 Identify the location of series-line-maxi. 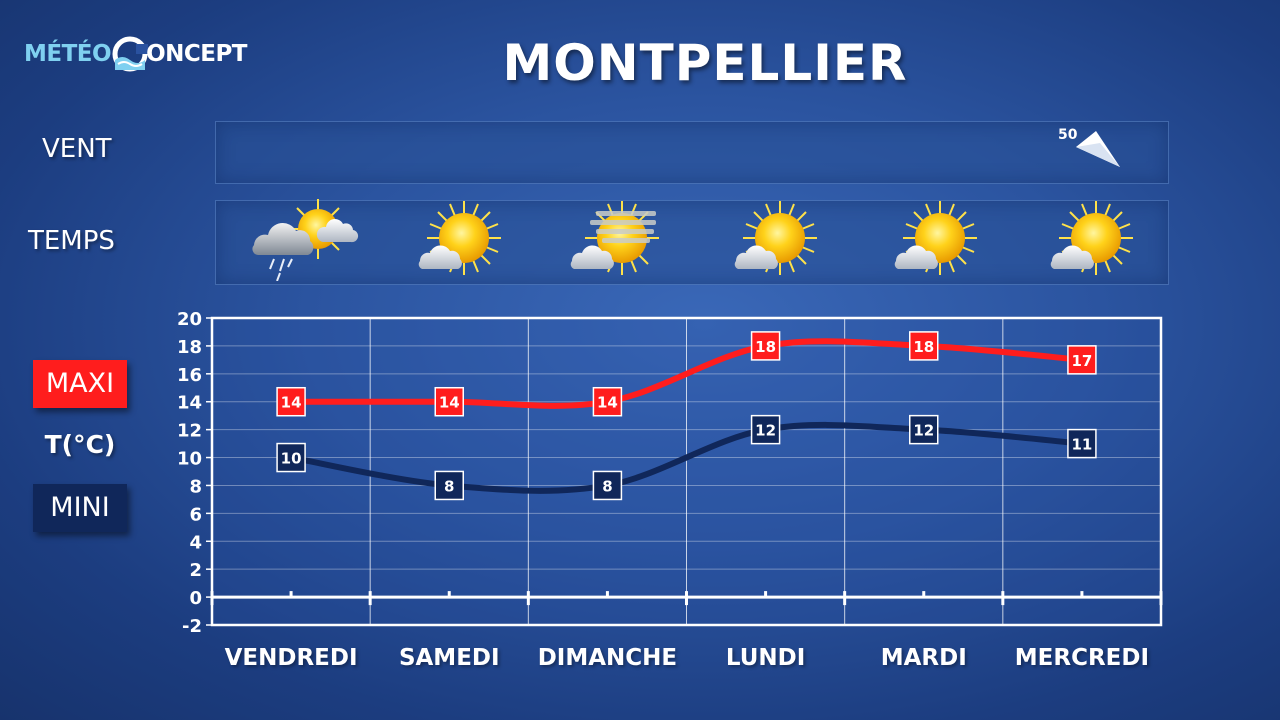
(686, 373).